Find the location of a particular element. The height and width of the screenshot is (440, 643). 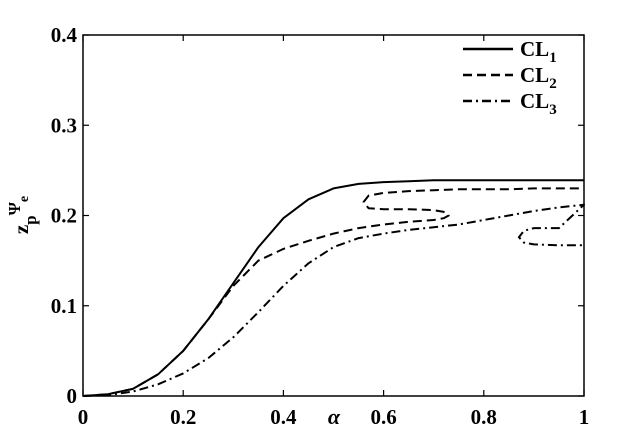

legend-label-cl1-name: CL is located at coordinates (534, 49).